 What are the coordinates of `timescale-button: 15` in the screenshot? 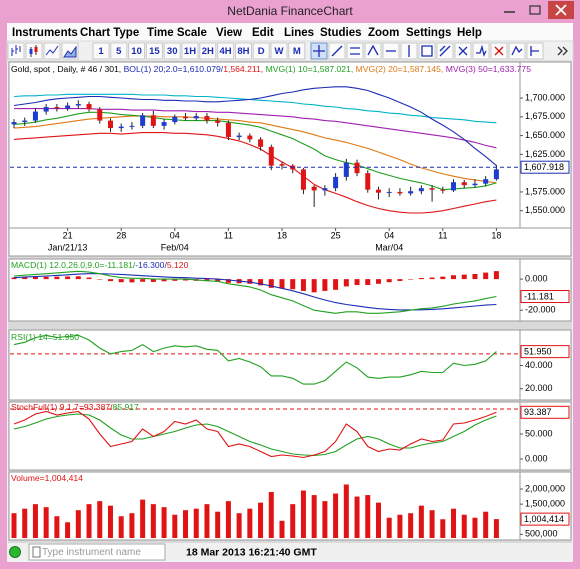 It's located at (154, 51).